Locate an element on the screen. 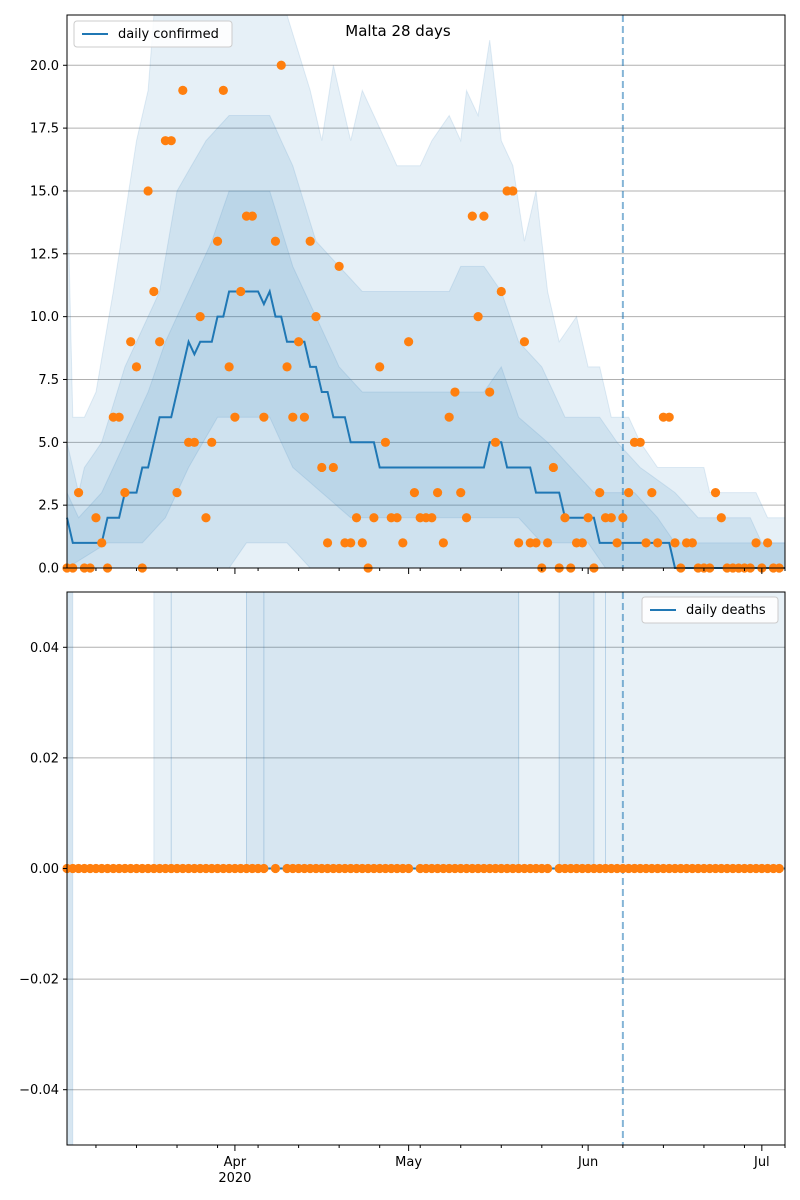 The height and width of the screenshot is (1200, 800). y-axis-deaths: −0.04 −0.02 0.00 0.02 0.04 is located at coordinates (43, 869).